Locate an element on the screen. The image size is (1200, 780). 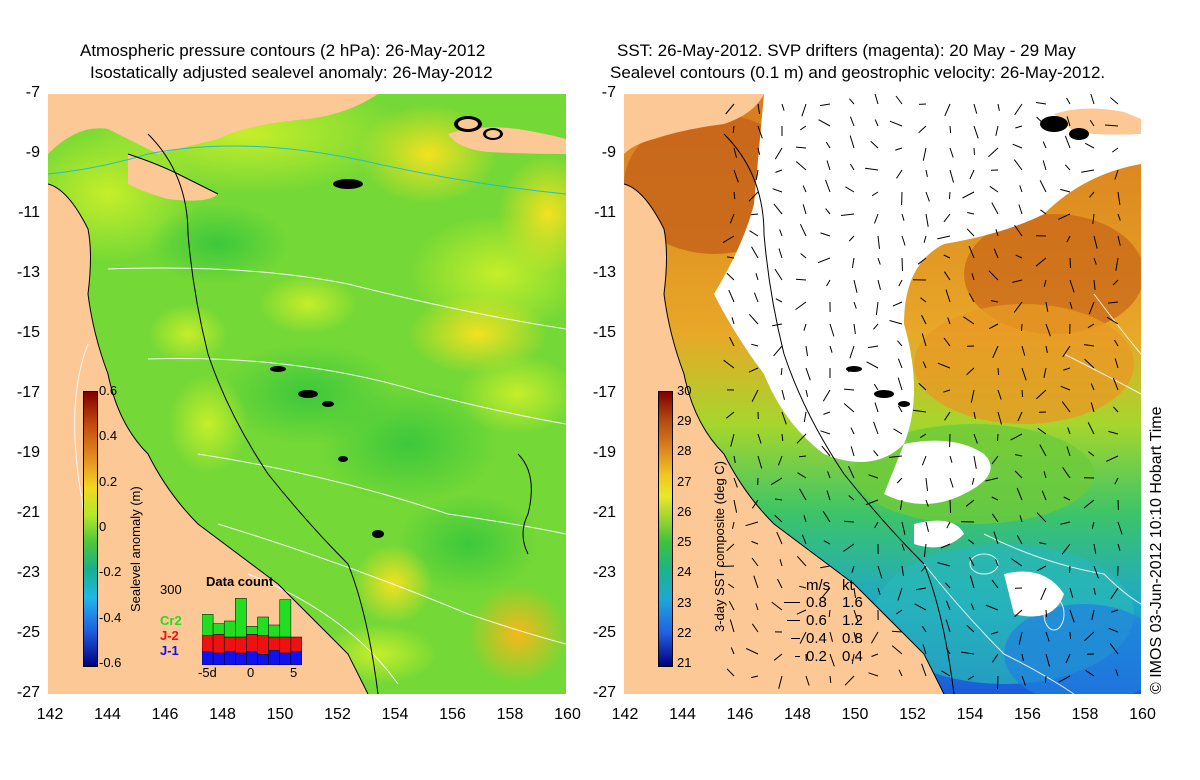
colorbar-tick: 28 is located at coordinates (684, 451).